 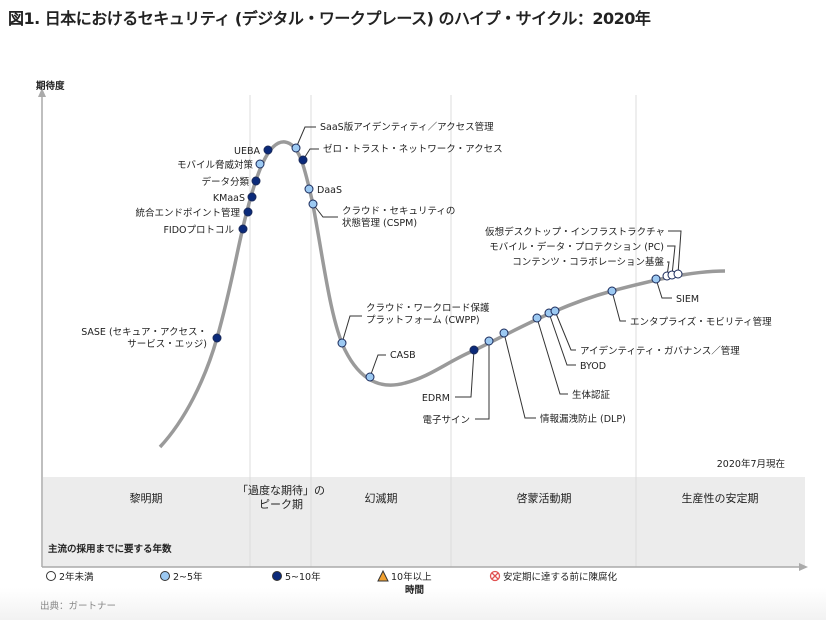 I want to click on legend-label: 2~5年, so click(x=188, y=577).